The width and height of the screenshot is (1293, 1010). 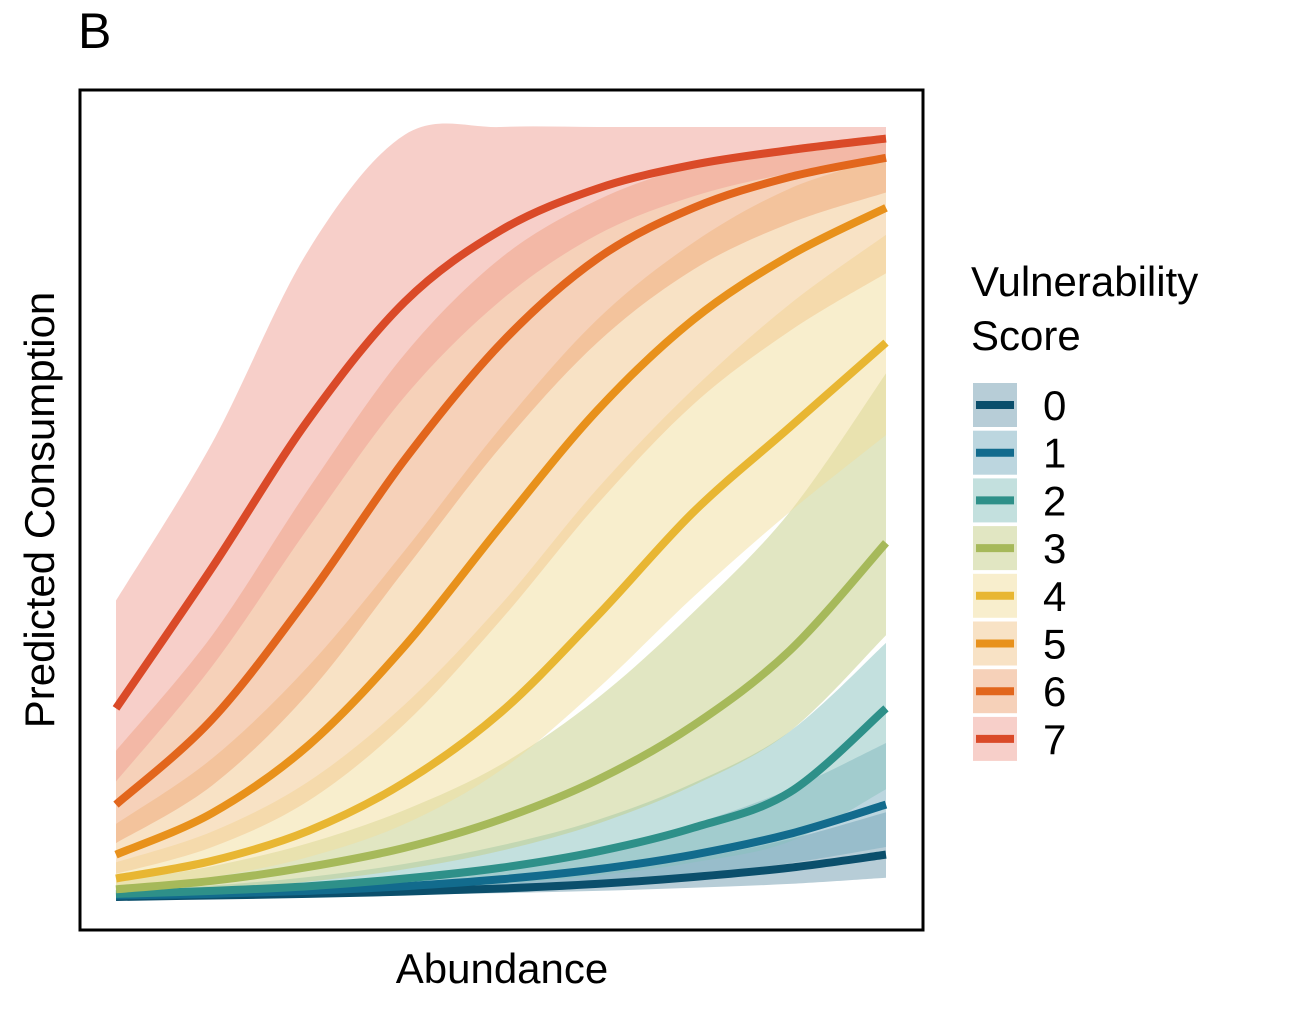 I want to click on legend-item-7: 7, so click(x=1019, y=739).